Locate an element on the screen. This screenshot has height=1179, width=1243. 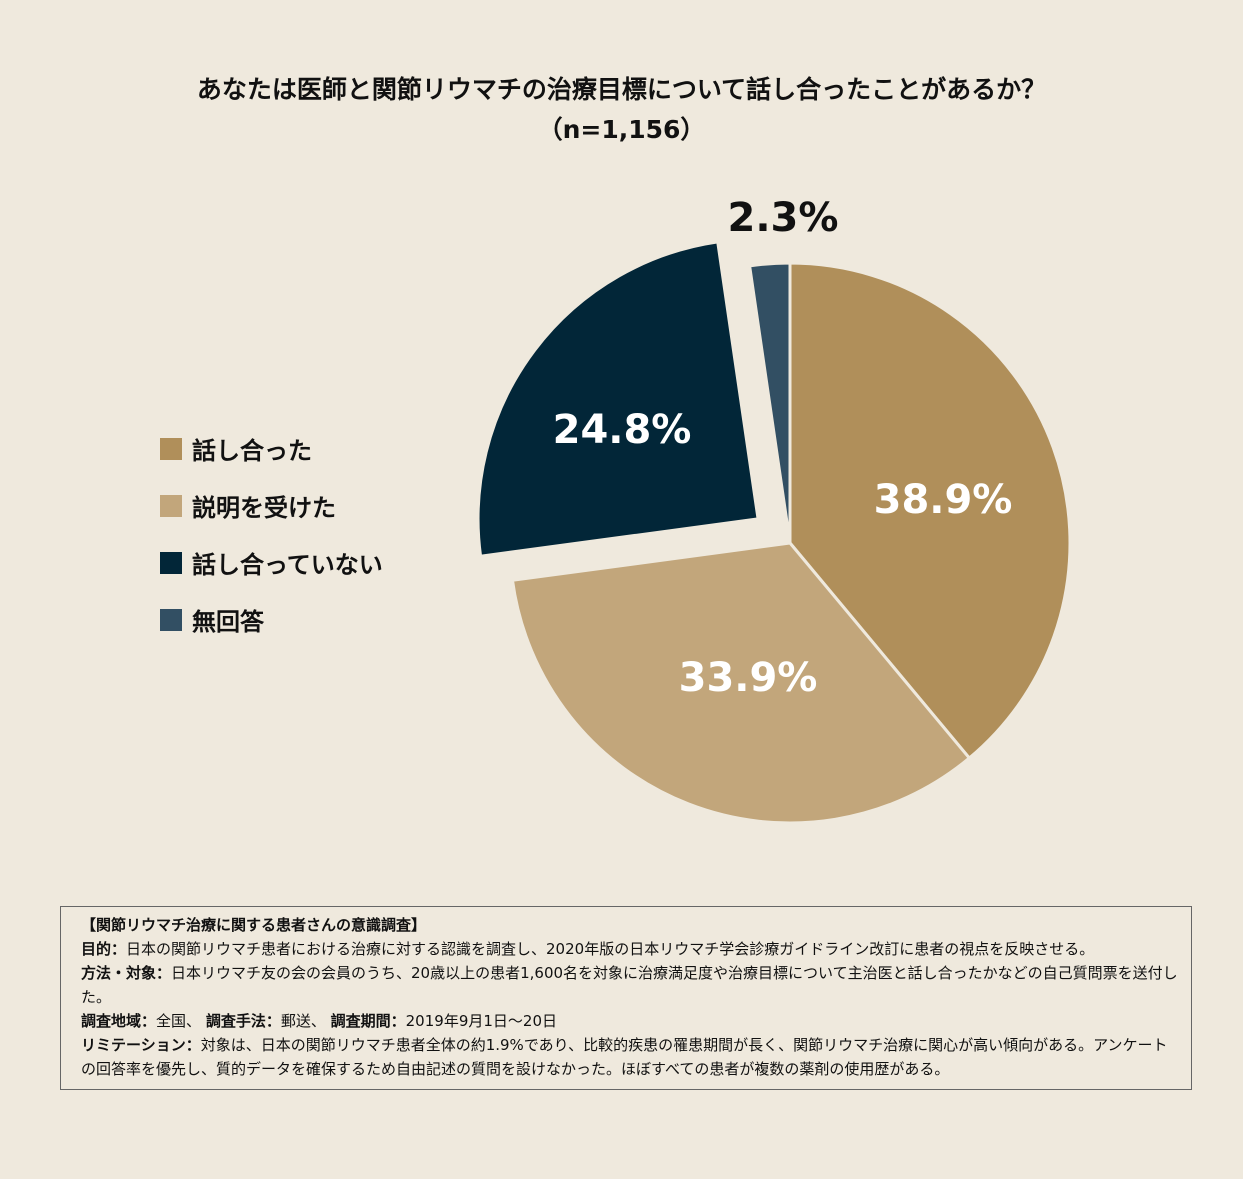
legend-item: 無回答 is located at coordinates (271, 619).